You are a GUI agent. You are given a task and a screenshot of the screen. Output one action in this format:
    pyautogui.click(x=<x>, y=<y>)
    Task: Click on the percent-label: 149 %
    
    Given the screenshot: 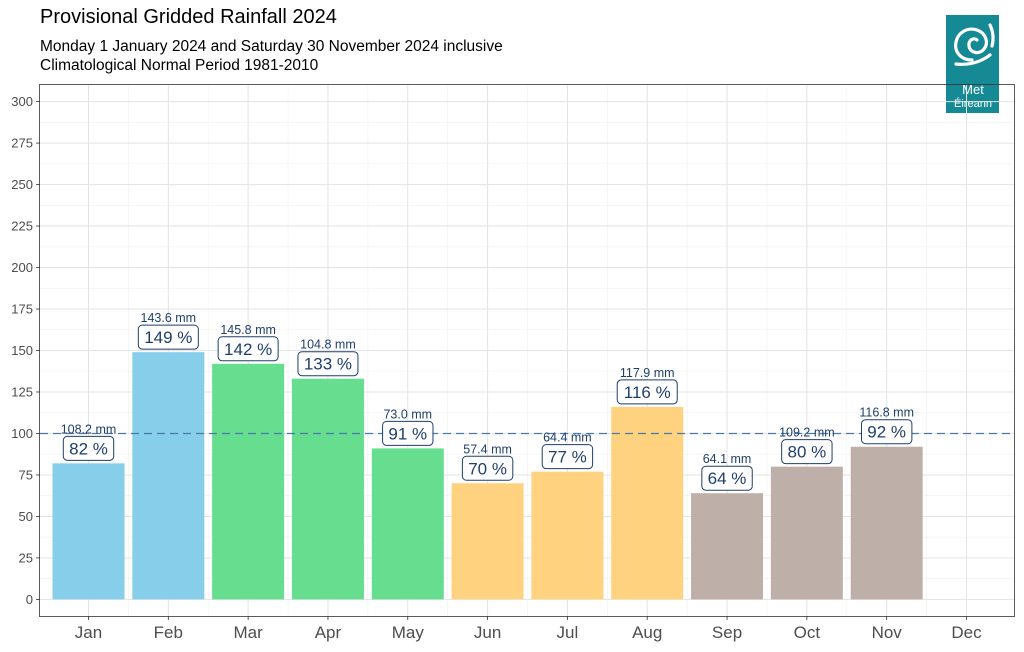 What is the action you would take?
    pyautogui.click(x=168, y=337)
    